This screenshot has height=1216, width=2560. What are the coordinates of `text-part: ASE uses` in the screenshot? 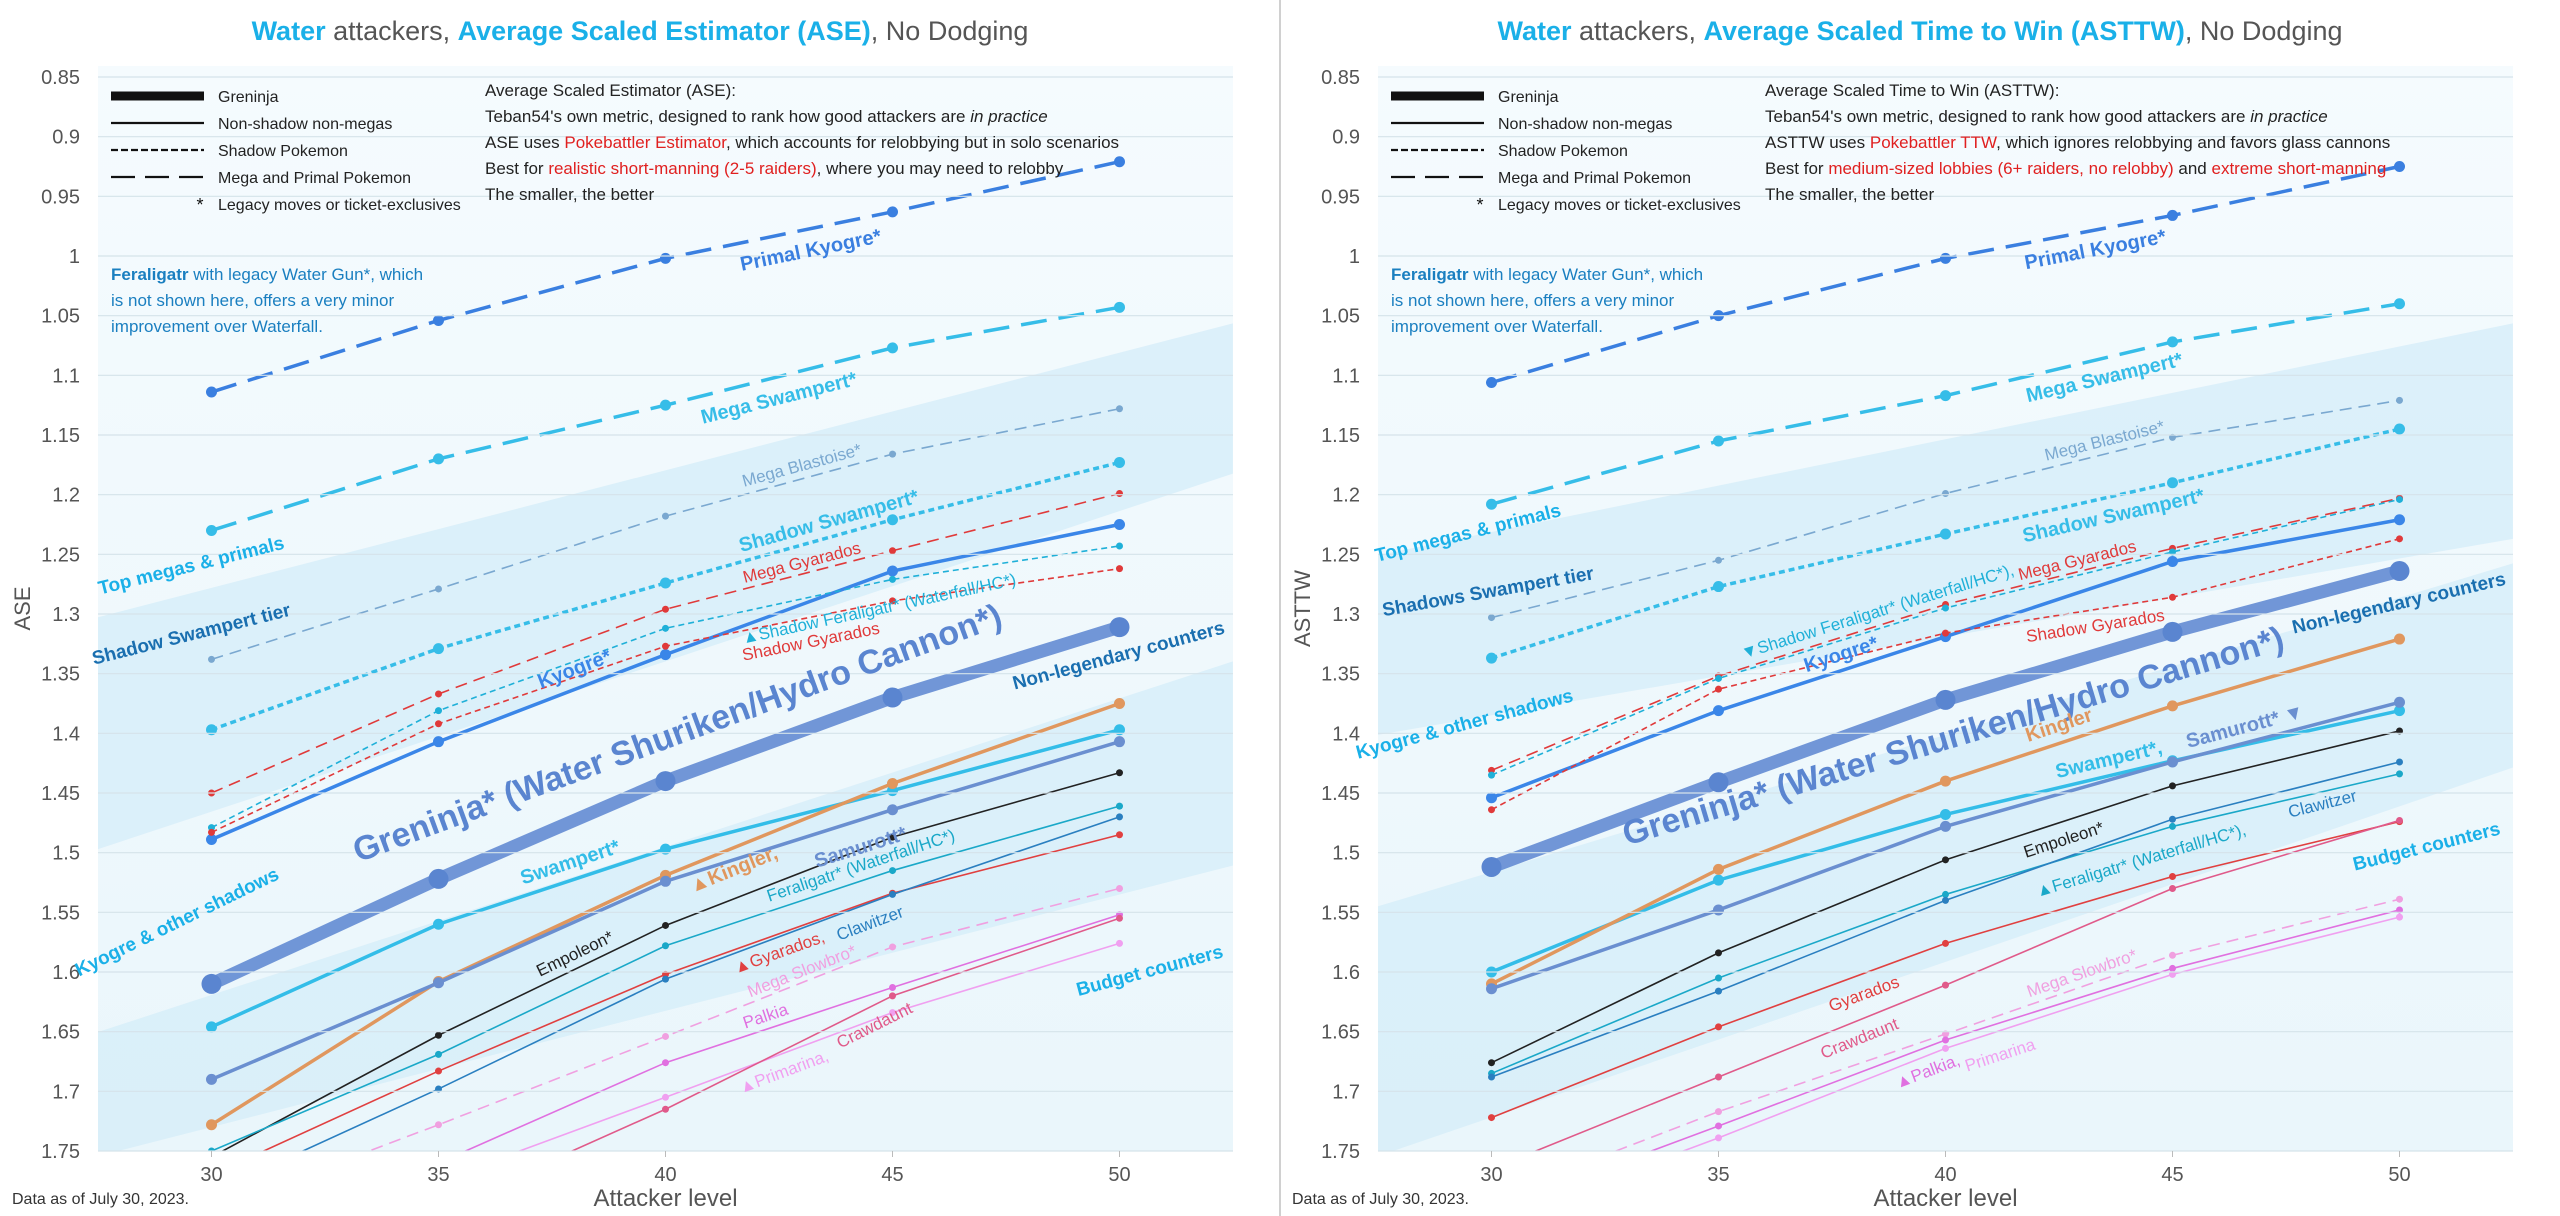 It's located at (524, 142).